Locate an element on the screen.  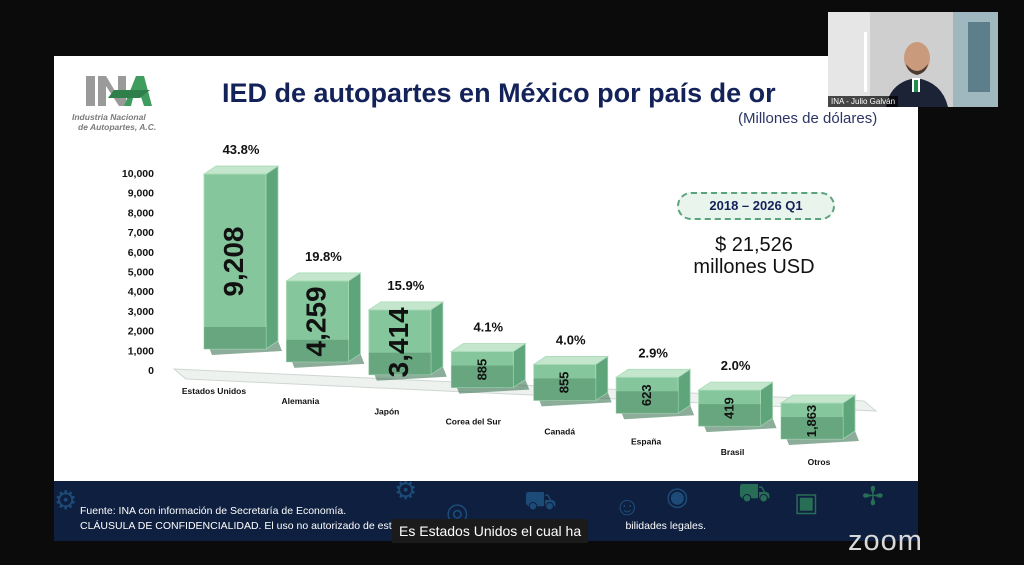
x-category-label: España is located at coordinates (646, 442).